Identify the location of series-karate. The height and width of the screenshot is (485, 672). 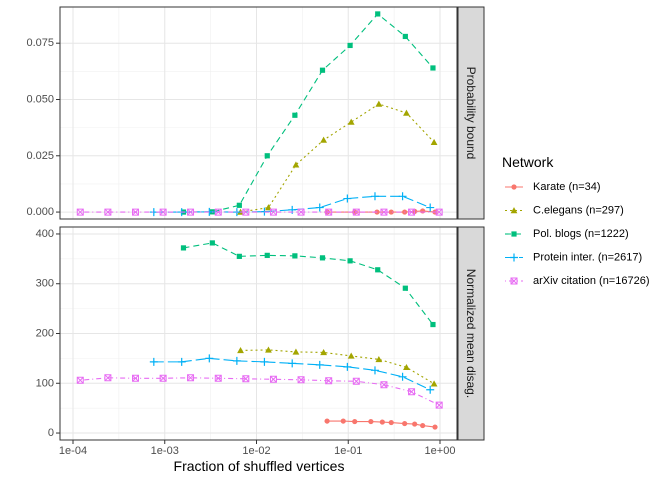
(381, 424).